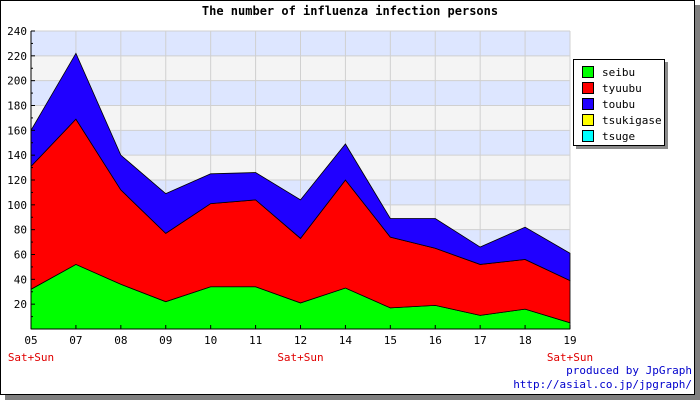  What do you see at coordinates (255, 340) in the screenshot?
I see `x-tick-label: 11` at bounding box center [255, 340].